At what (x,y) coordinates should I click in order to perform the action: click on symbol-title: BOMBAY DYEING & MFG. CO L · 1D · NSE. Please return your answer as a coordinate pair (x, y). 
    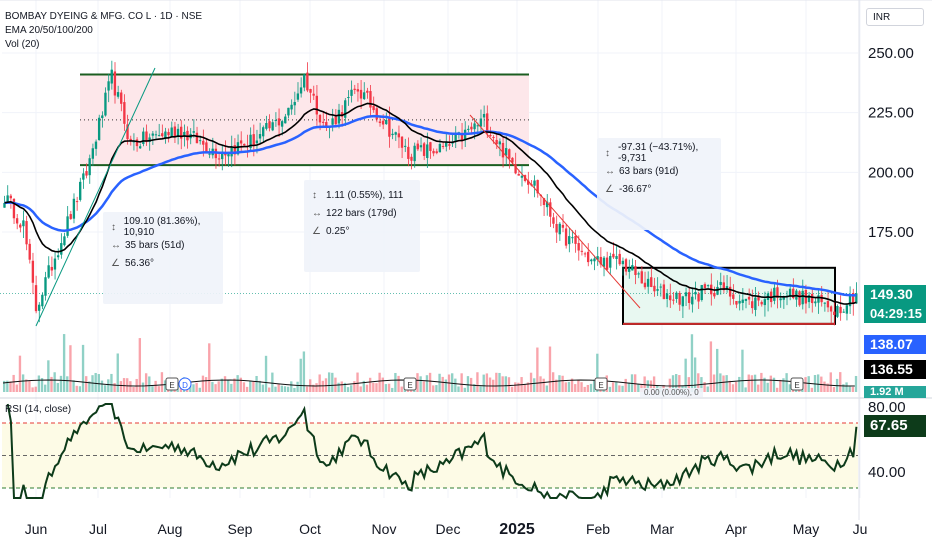
    Looking at the image, I should click on (104, 16).